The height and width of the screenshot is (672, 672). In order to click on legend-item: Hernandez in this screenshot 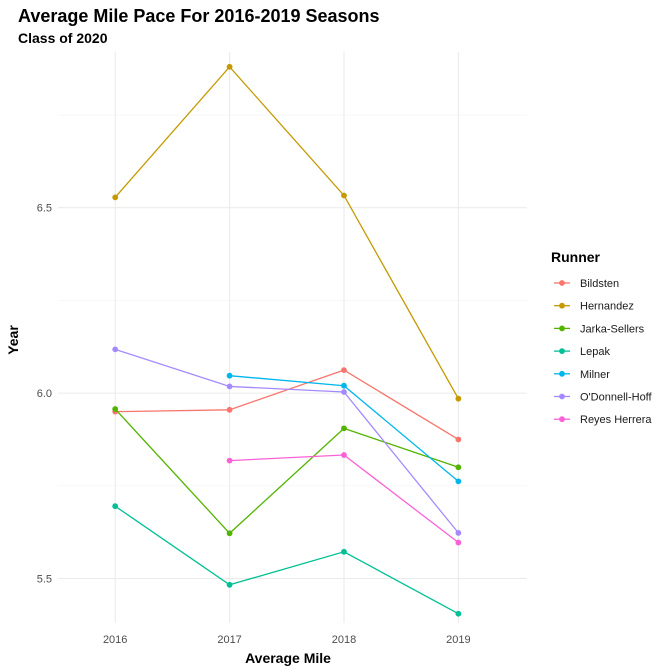, I will do `click(594, 307)`.